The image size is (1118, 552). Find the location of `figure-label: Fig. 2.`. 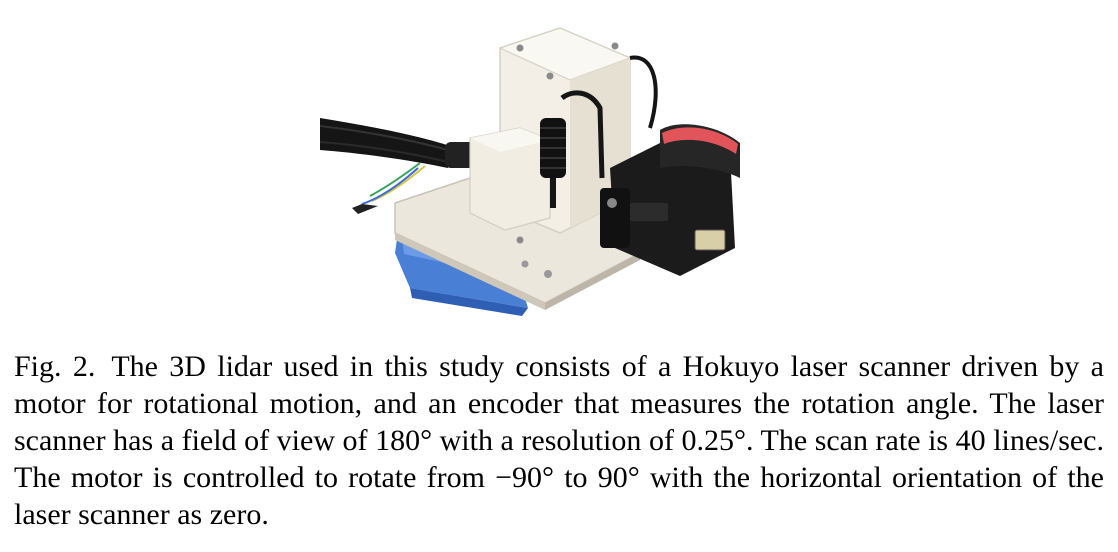

figure-label: Fig. 2. is located at coordinates (55, 366).